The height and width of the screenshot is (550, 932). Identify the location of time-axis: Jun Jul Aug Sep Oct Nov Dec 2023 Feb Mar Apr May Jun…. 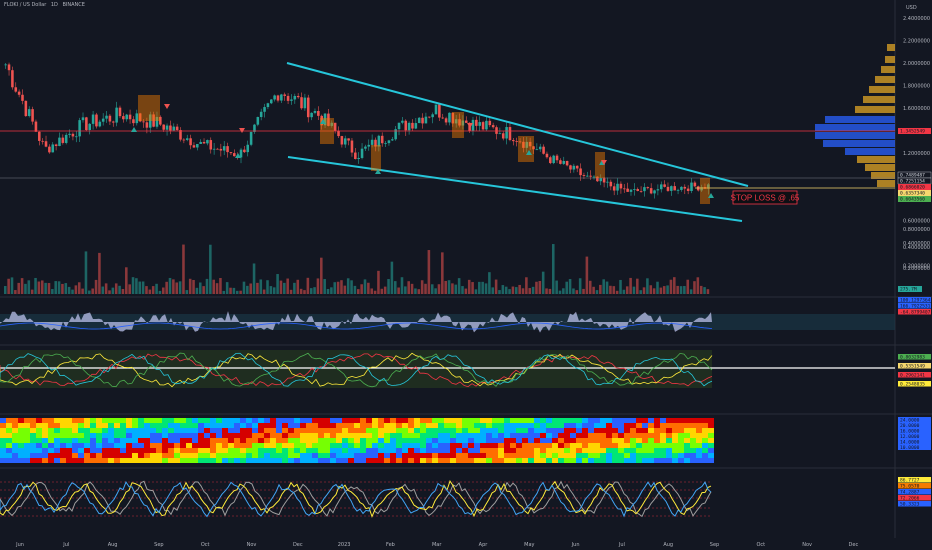
(436, 545).